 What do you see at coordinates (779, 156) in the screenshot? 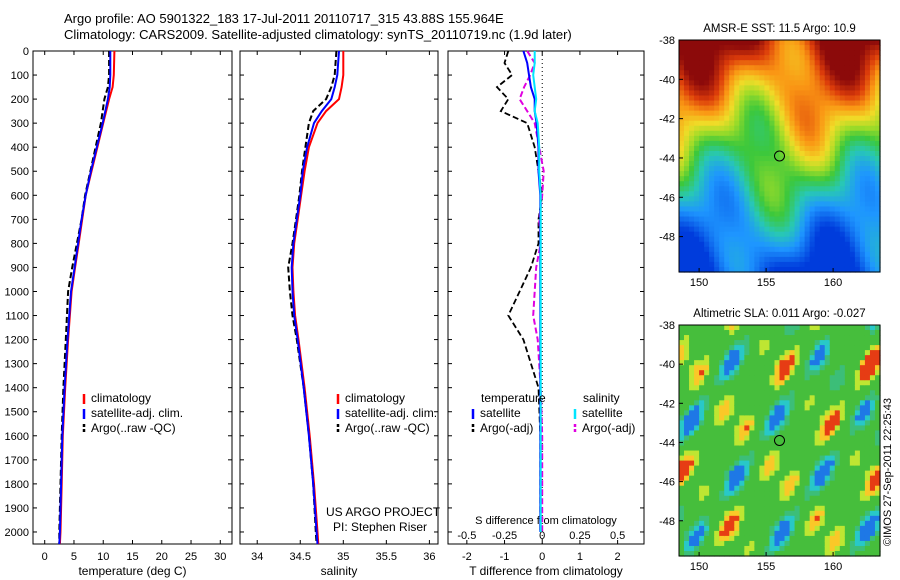
I see `argo-position-marker-sst` at bounding box center [779, 156].